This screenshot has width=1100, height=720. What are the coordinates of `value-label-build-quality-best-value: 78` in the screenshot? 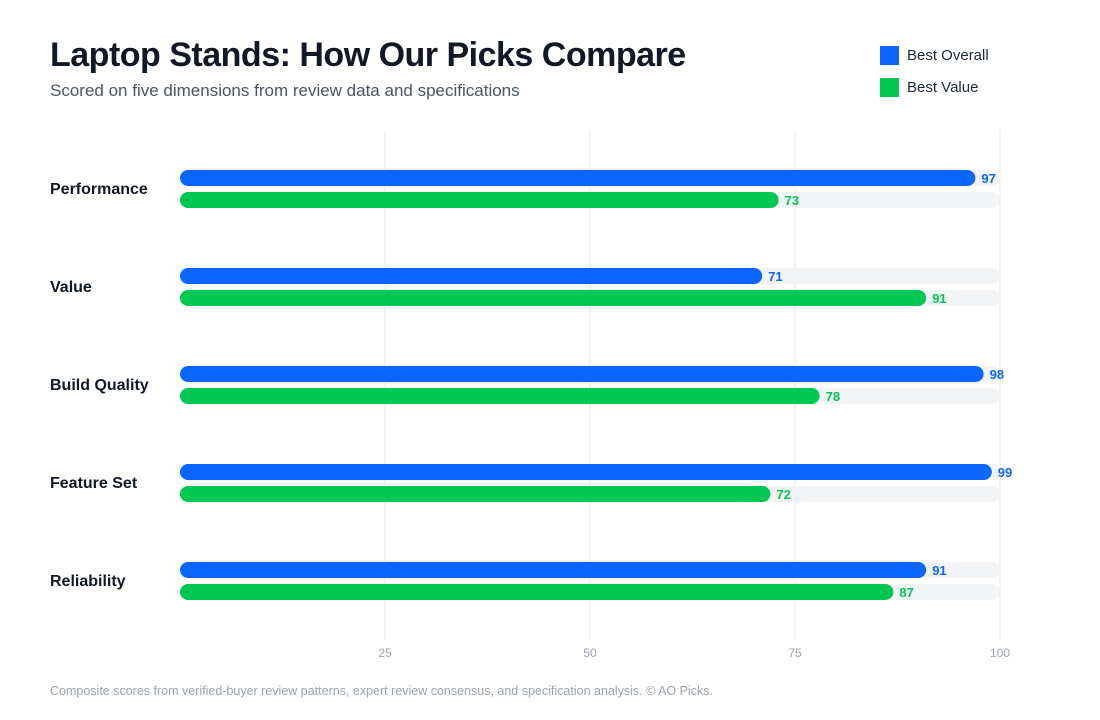 It's located at (833, 396).